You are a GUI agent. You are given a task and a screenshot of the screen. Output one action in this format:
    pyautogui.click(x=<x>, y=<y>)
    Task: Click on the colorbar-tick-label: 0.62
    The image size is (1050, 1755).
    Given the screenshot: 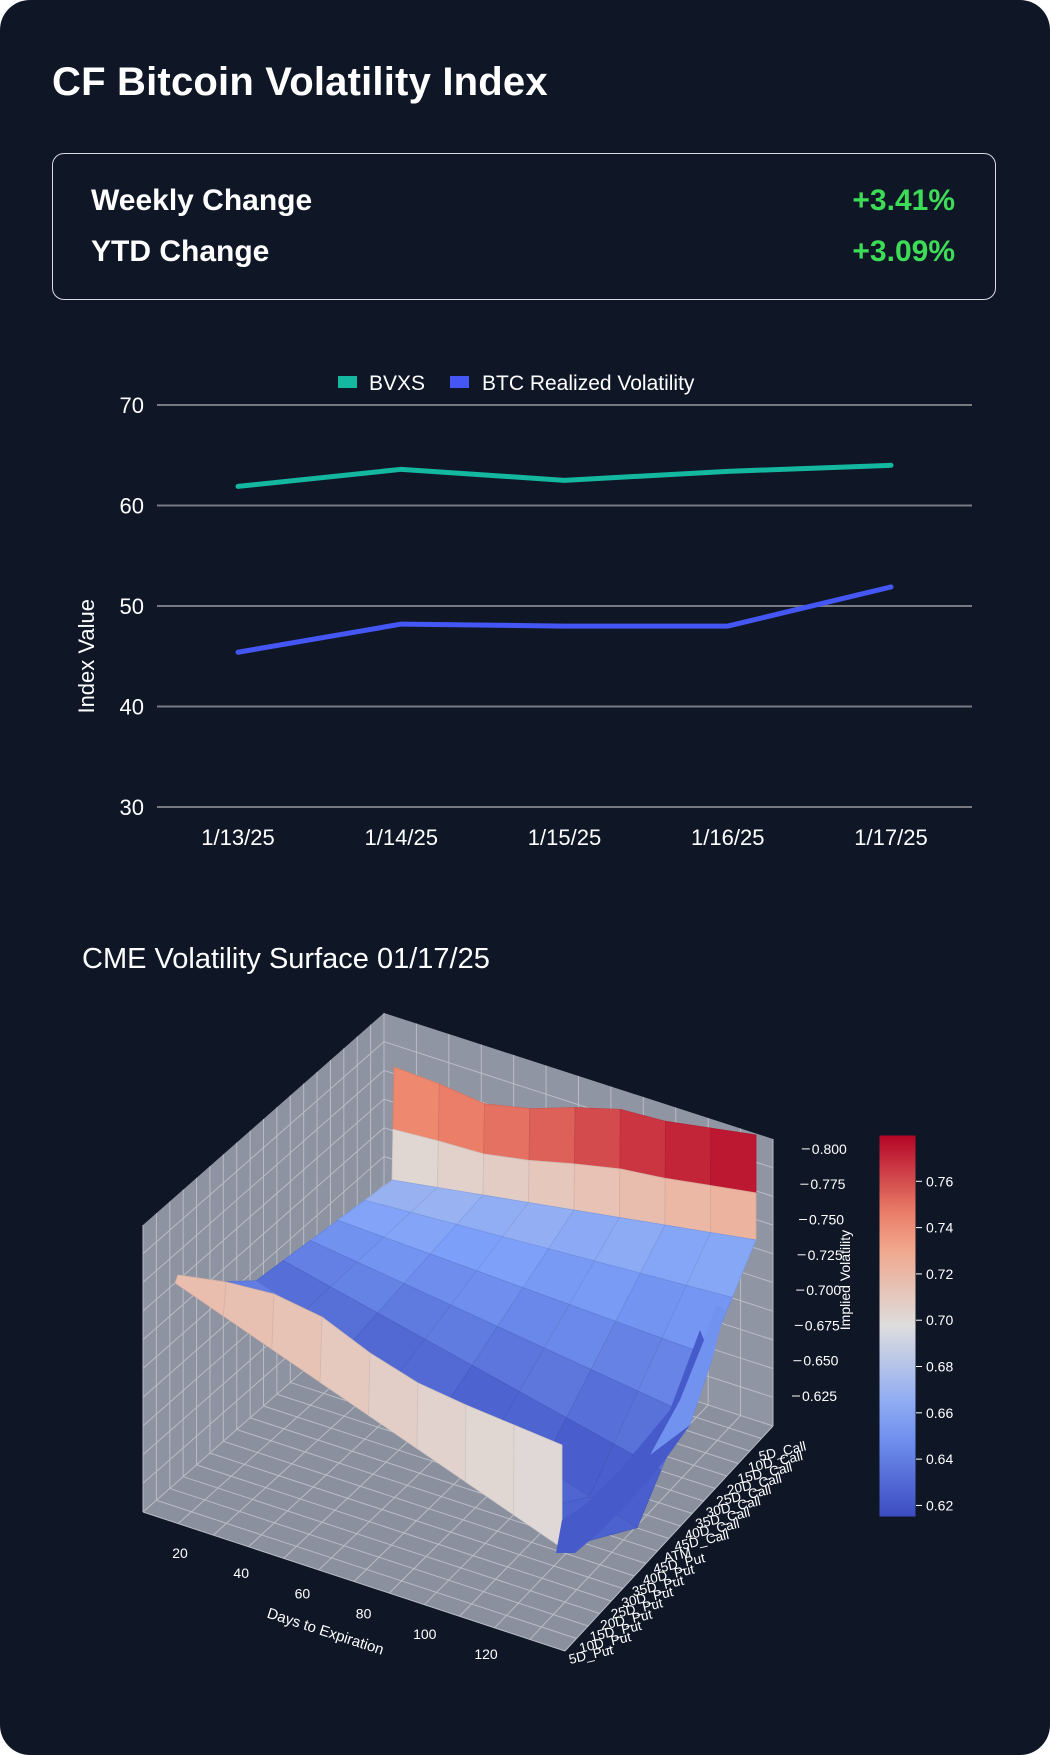 What is the action you would take?
    pyautogui.click(x=939, y=1505)
    